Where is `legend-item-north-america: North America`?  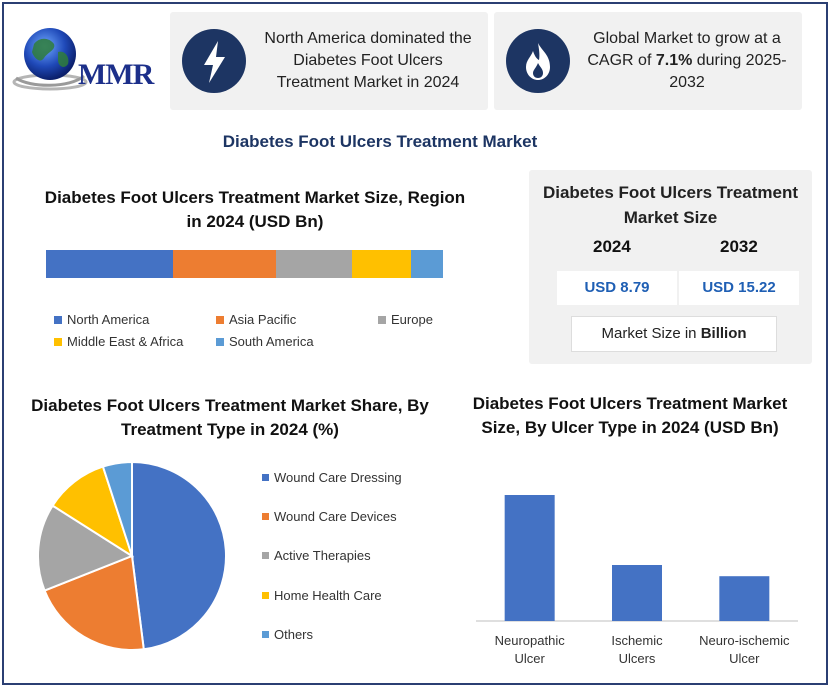 legend-item-north-america: North America is located at coordinates (101, 319).